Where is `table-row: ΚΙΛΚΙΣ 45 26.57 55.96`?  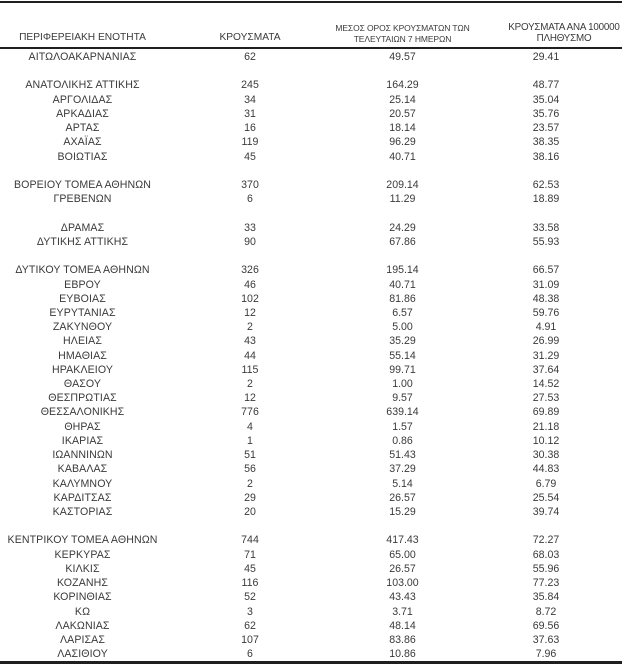
table-row: ΚΙΛΚΙΣ 45 26.57 55.96 is located at coordinates (311, 569).